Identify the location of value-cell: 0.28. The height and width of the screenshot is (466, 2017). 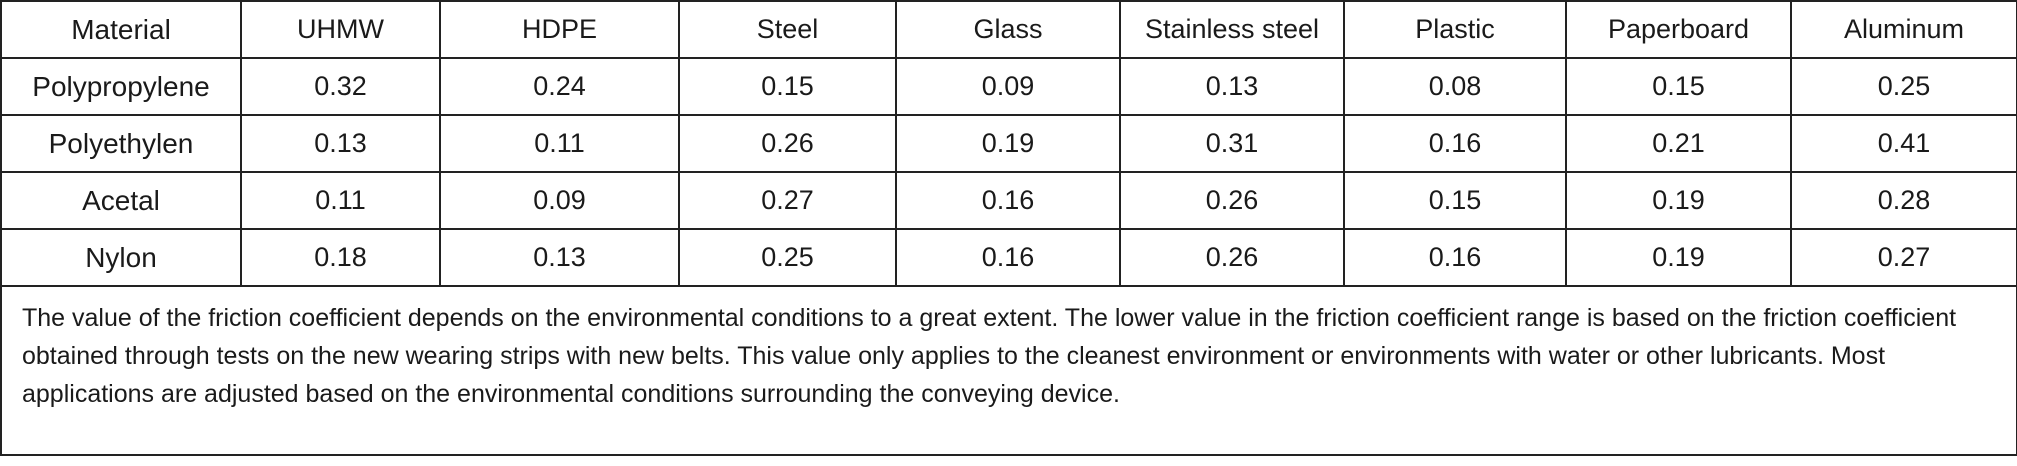
(1903, 200).